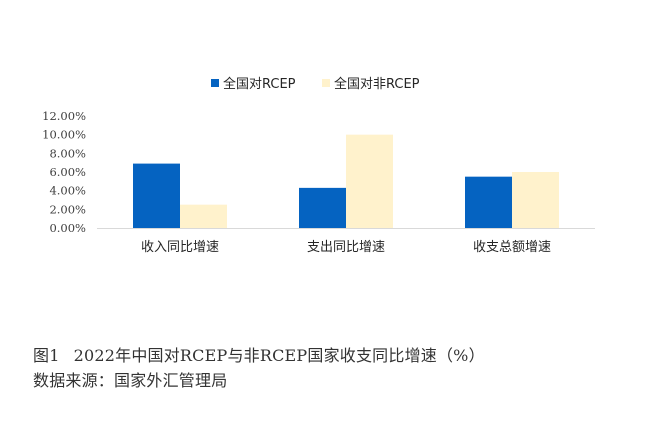 Image resolution: width=650 pixels, height=437 pixels. Describe the element at coordinates (64, 135) in the screenshot. I see `y-tick-label: 10.00%` at that location.